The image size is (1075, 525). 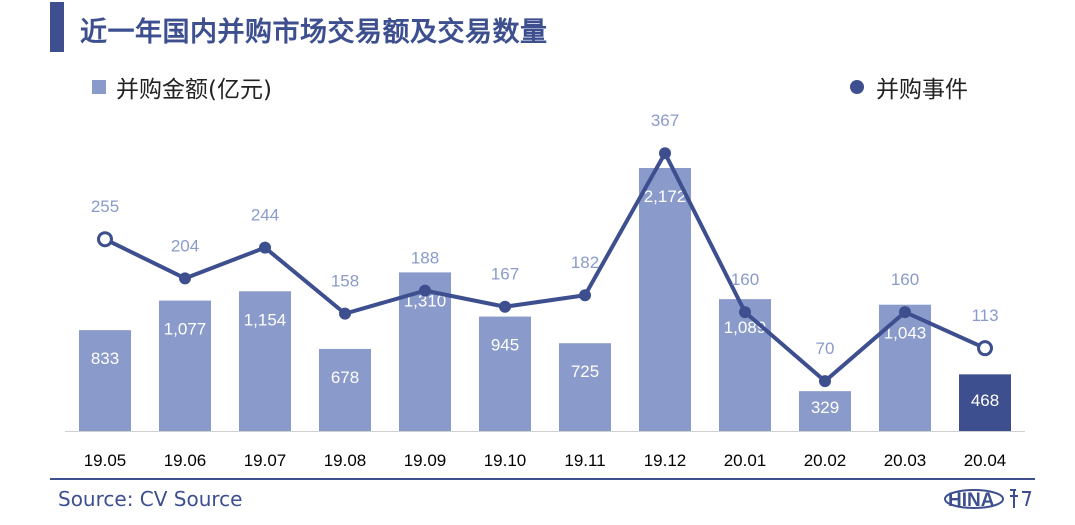 I want to click on legend-line-label: 并购事件, so click(x=922, y=90).